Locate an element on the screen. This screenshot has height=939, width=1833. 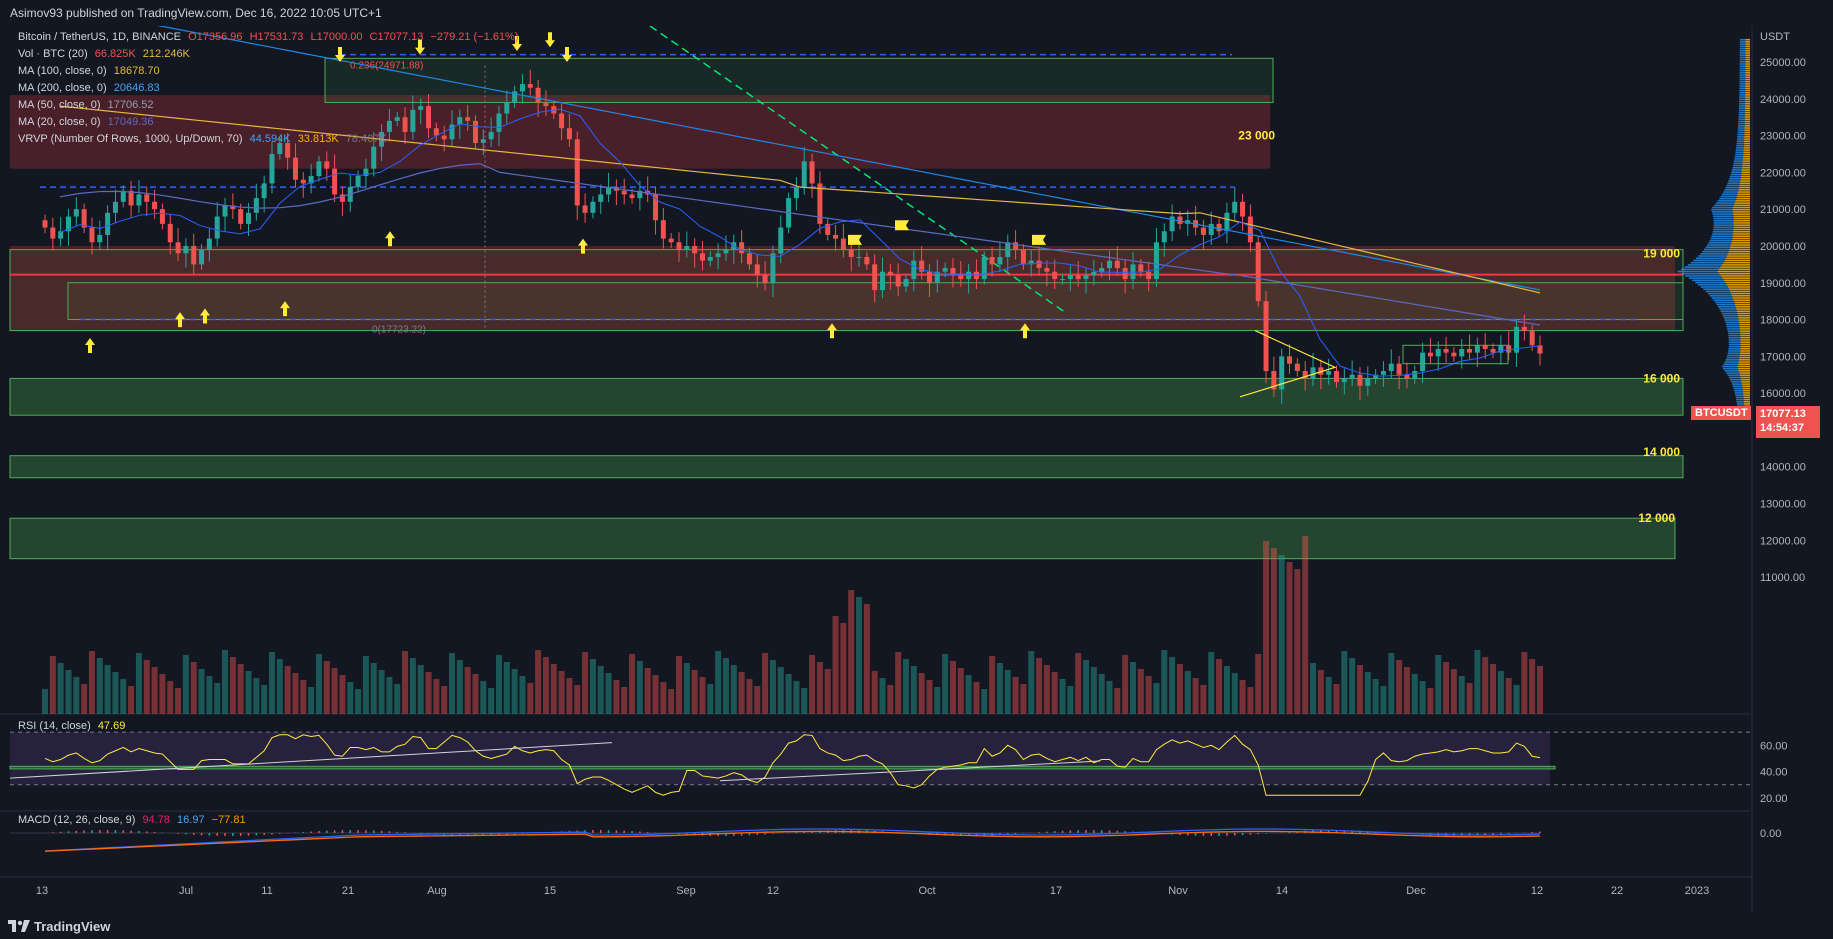
ma50-label: MA (50, close, 0) is located at coordinates (59, 105).